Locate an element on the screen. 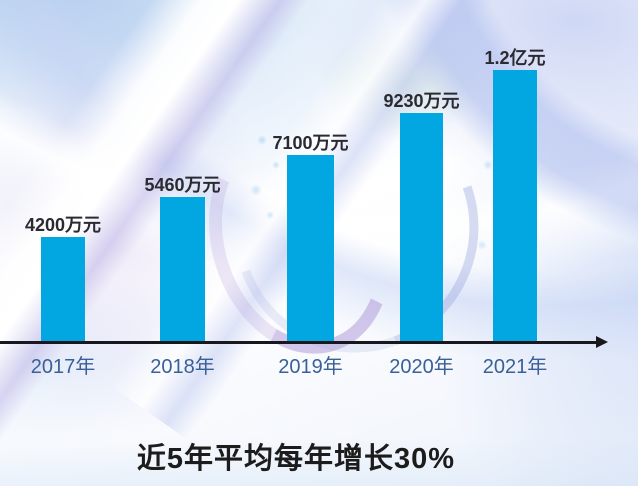 The width and height of the screenshot is (638, 486). value-label-2019: 7100万元 is located at coordinates (310, 143).